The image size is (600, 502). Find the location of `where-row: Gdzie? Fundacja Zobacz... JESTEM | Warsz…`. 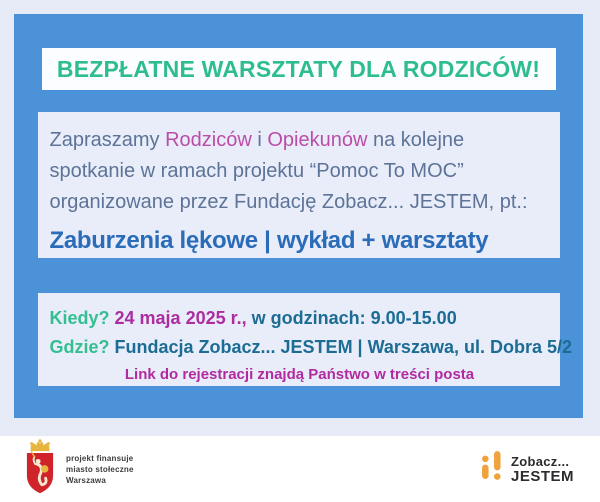

where-row: Gdzie? Fundacja Zobacz... JESTEM | Warsz… is located at coordinates (311, 347).